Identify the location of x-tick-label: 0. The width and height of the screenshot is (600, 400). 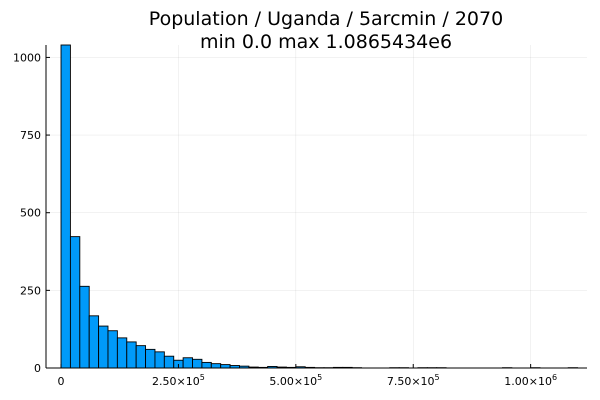
(61, 381).